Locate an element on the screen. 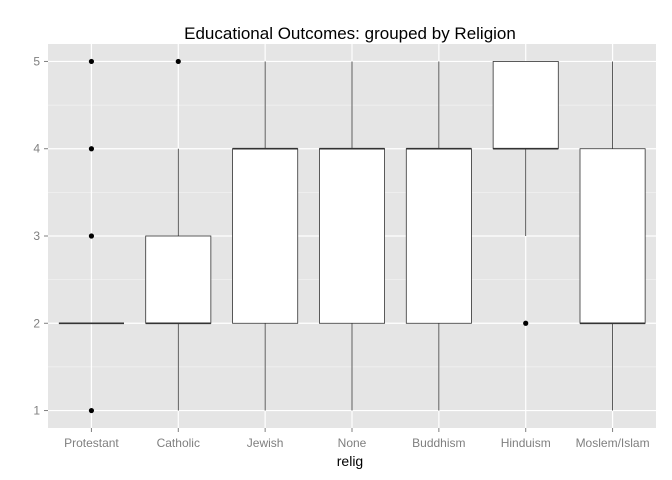  box-none is located at coordinates (352, 236).